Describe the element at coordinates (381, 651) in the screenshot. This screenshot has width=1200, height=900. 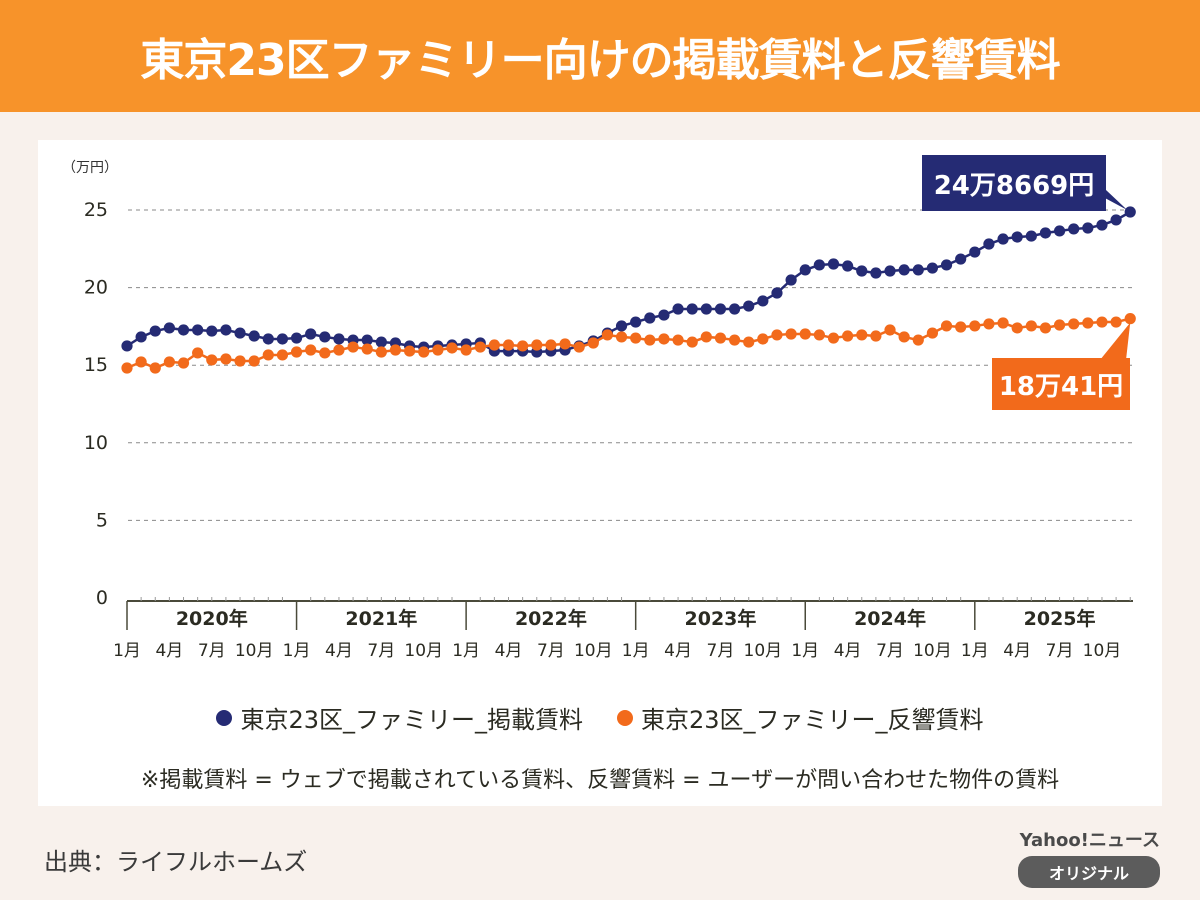
I see `x-month-label: 7月` at that location.